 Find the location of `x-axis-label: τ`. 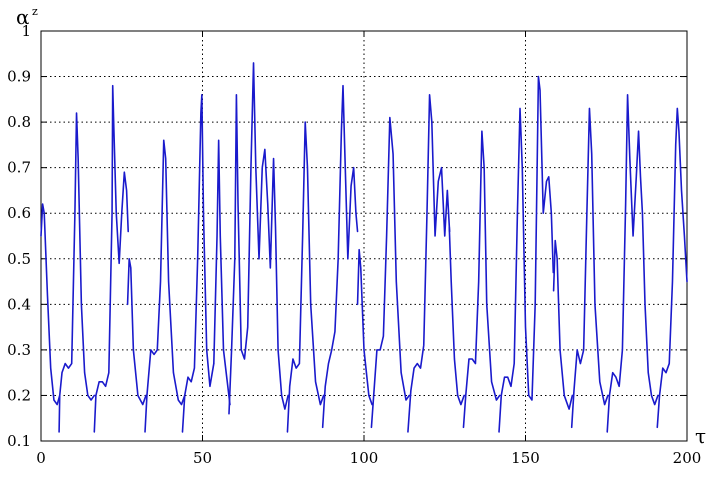

x-axis-label: τ is located at coordinates (700, 436).